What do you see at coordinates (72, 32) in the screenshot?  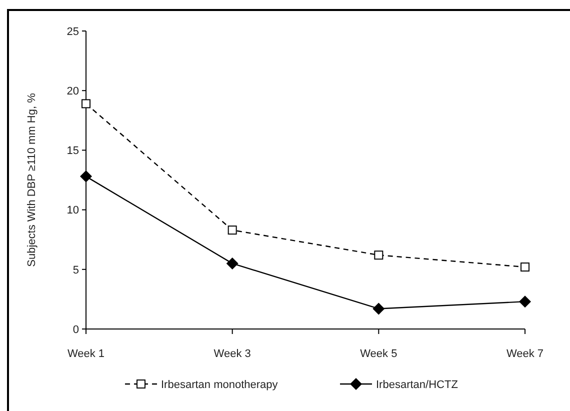 I see `y-tick-label: 25` at bounding box center [72, 32].